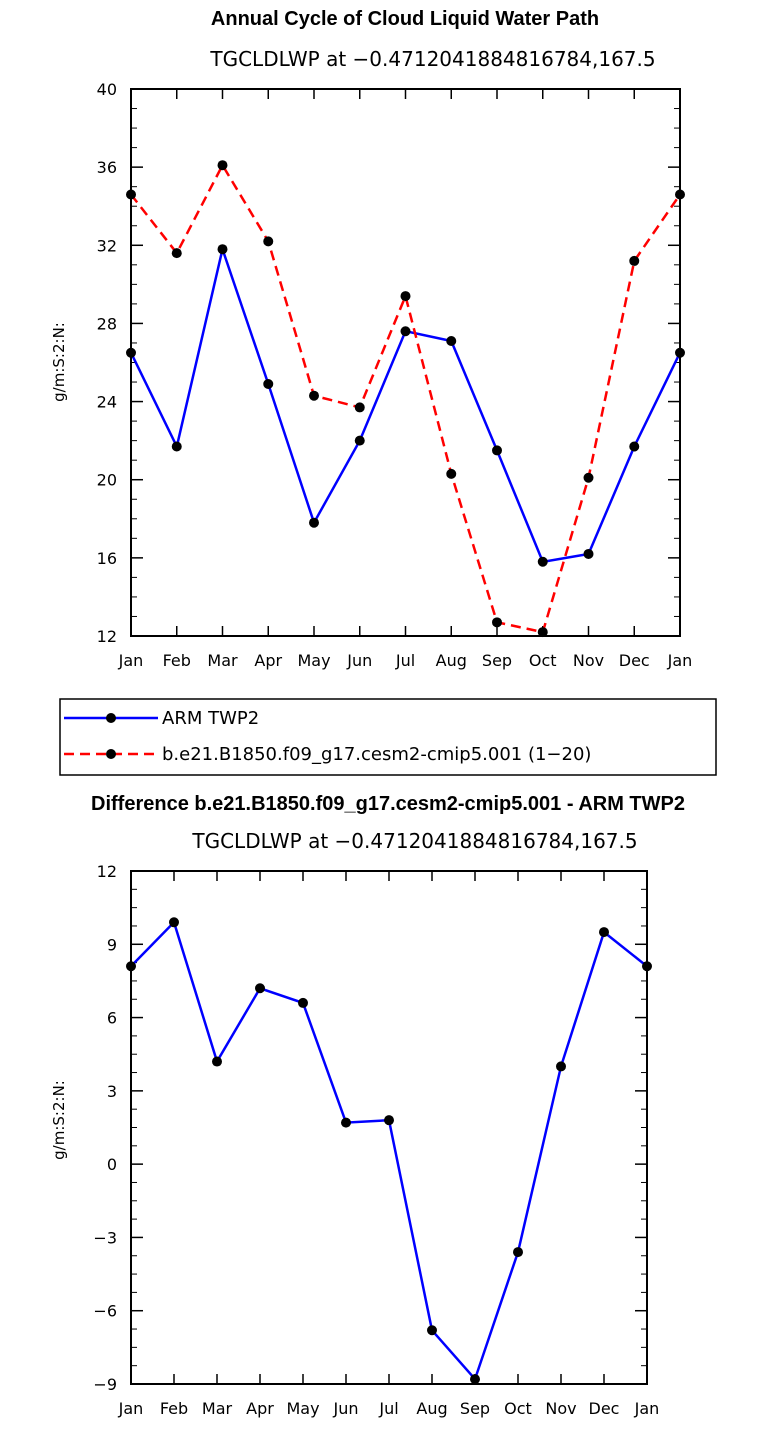 Image resolution: width=777 pixels, height=1434 pixels. What do you see at coordinates (111, 718) in the screenshot?
I see `legend-marker-arm` at bounding box center [111, 718].